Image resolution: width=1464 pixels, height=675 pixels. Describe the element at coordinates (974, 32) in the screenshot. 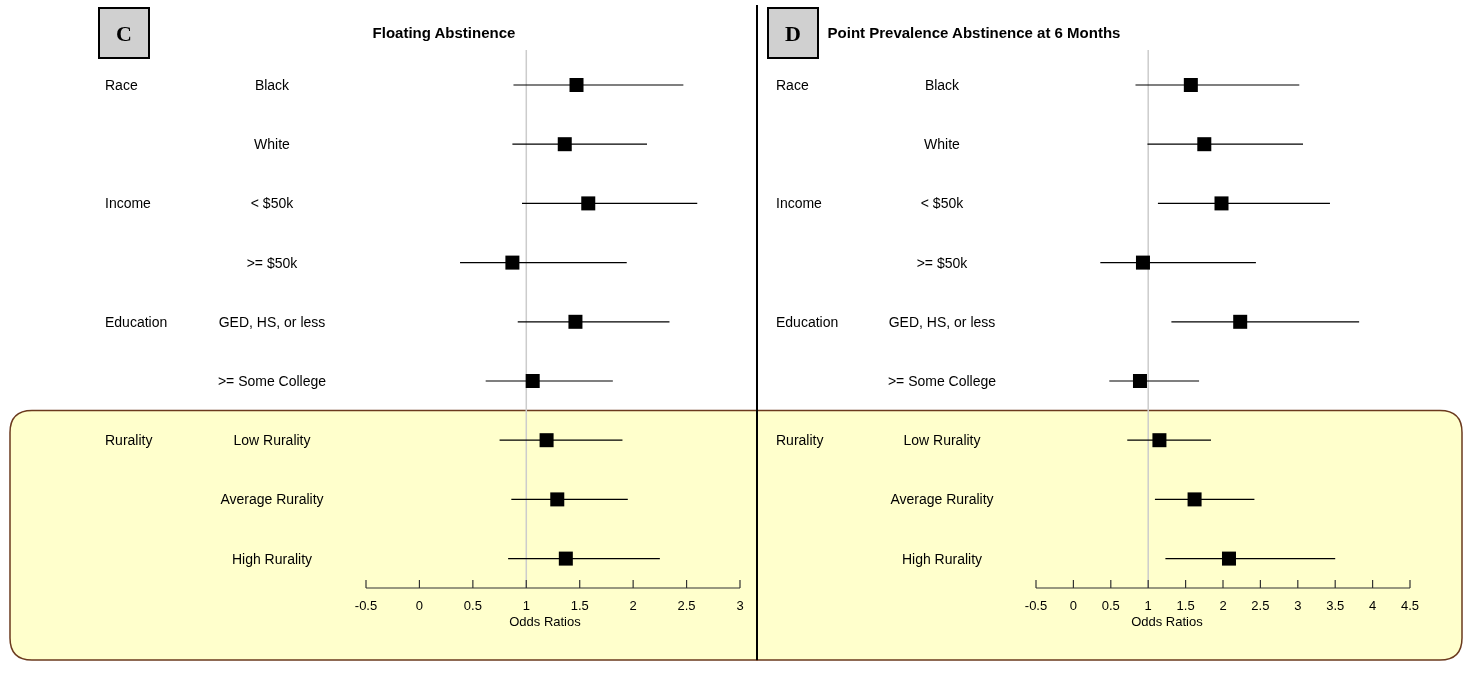

I see `chart-title: Point Prevalence Abstinence at 6 Months` at that location.